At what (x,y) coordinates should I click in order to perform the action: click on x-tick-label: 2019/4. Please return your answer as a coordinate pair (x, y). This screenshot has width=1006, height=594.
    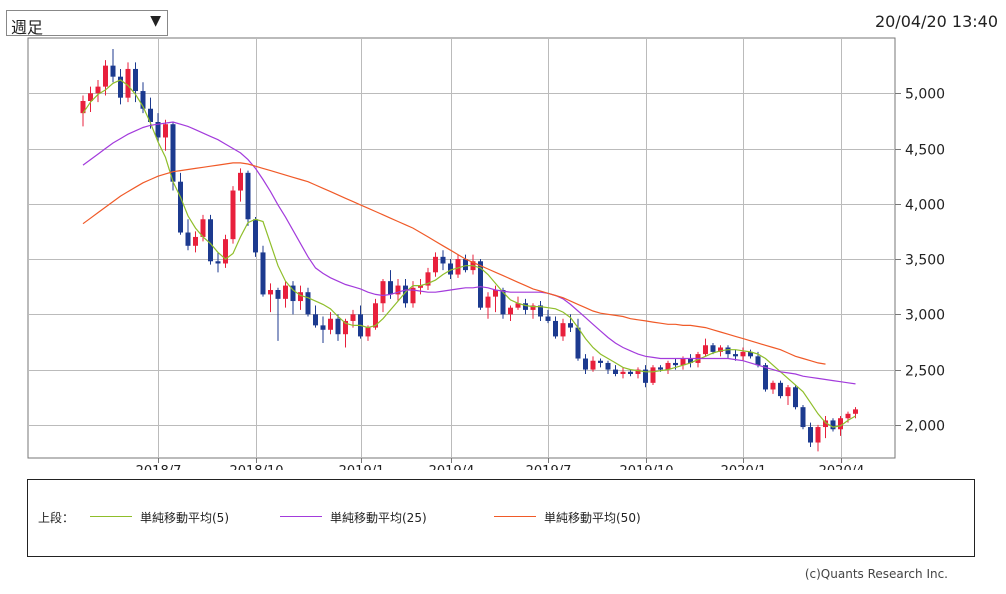
    Looking at the image, I should click on (452, 467).